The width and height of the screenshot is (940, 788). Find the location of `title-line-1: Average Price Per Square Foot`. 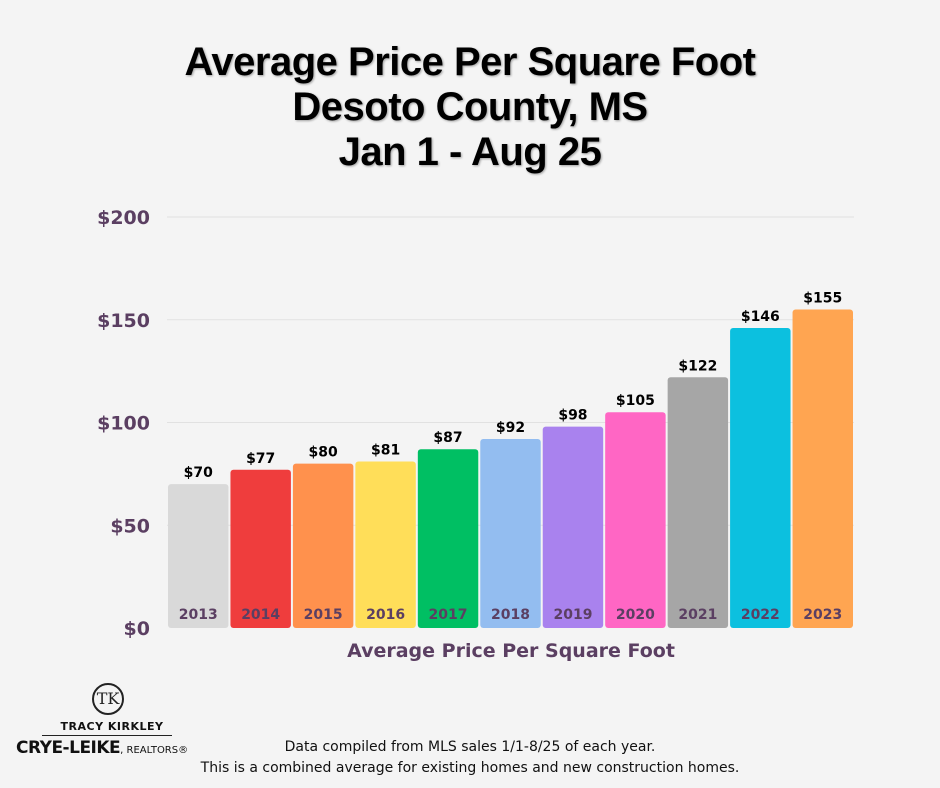

title-line-1: Average Price Per Square Foot is located at coordinates (470, 62).